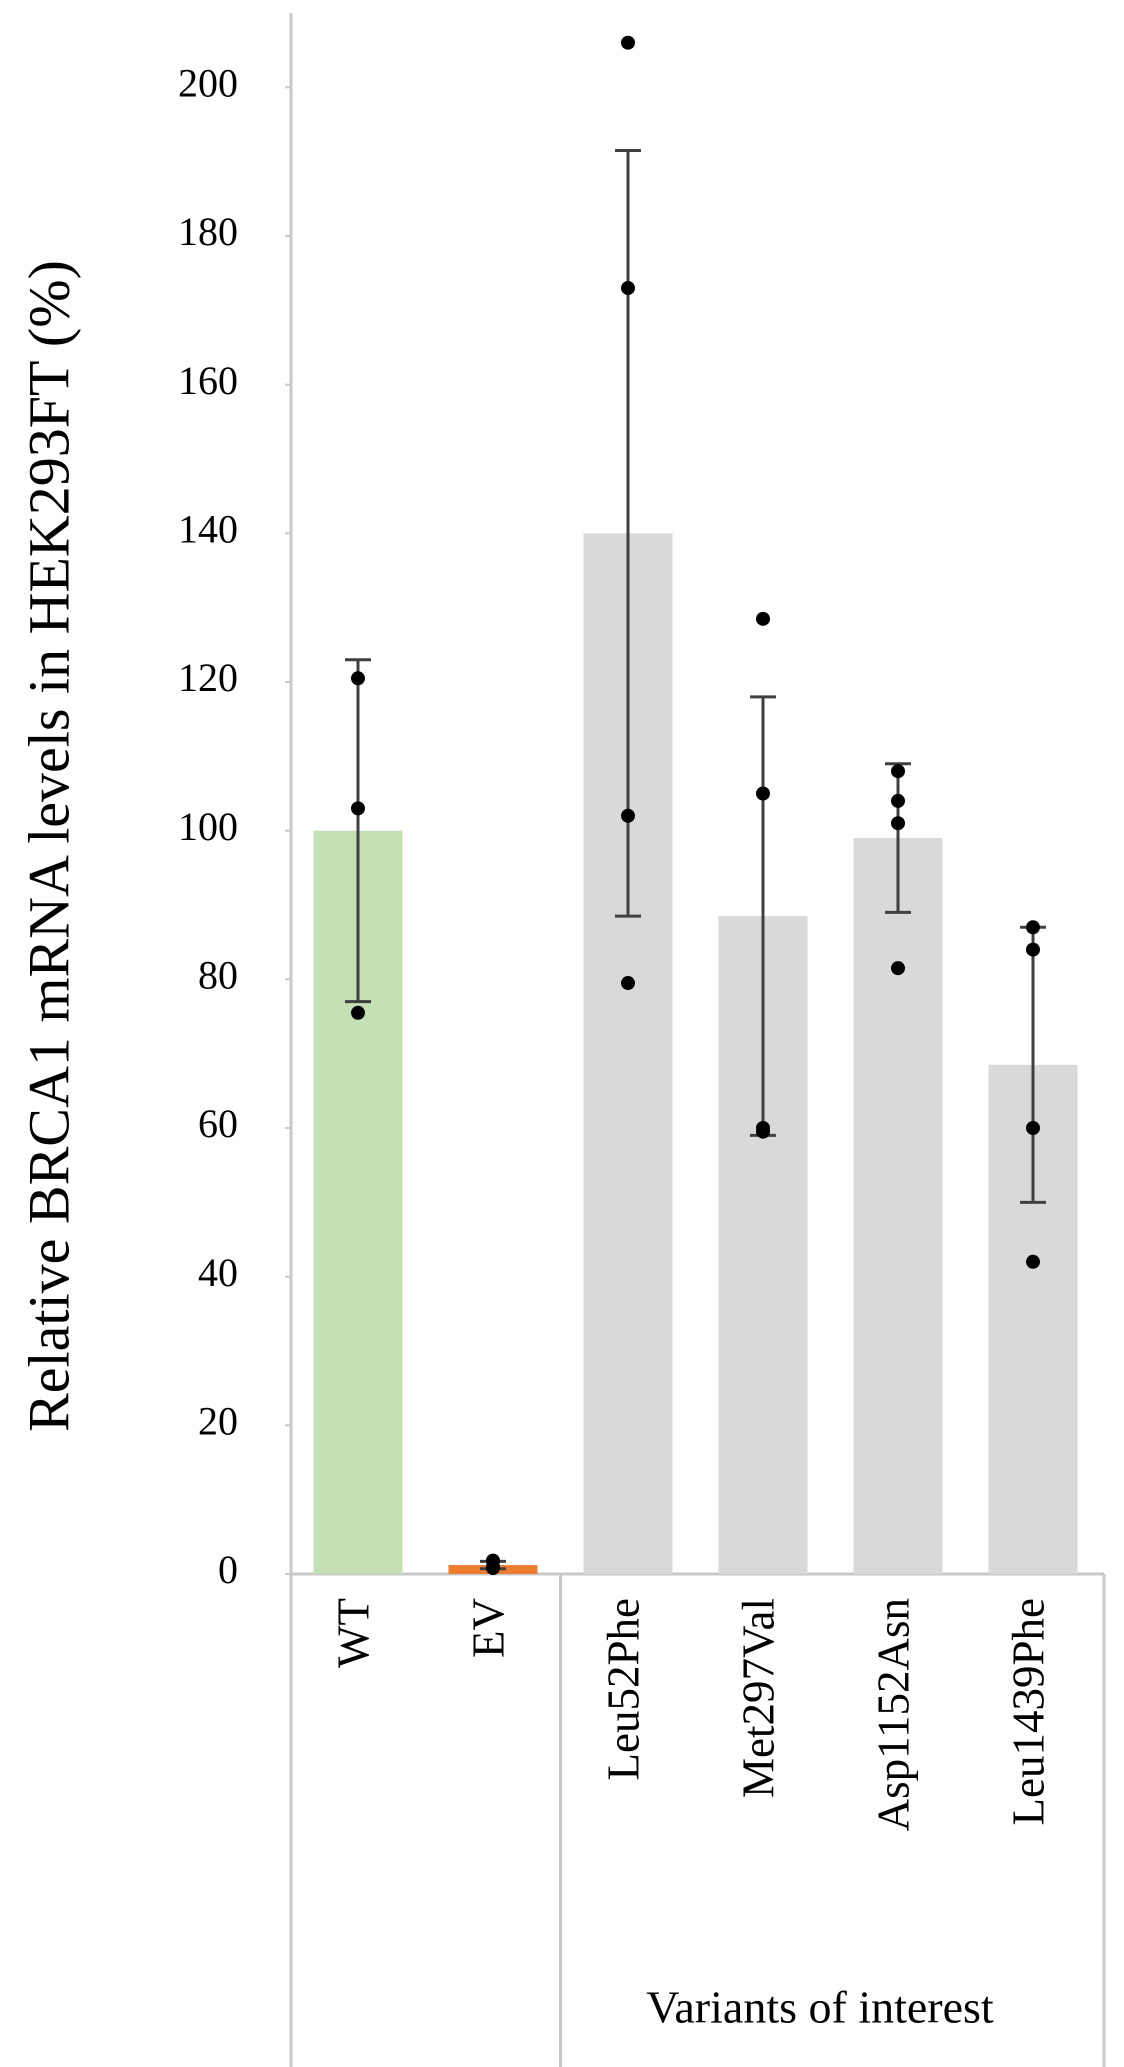 The width and height of the screenshot is (1124, 2067). I want to click on x-tick-label: Asp1152Asn, so click(893, 1714).